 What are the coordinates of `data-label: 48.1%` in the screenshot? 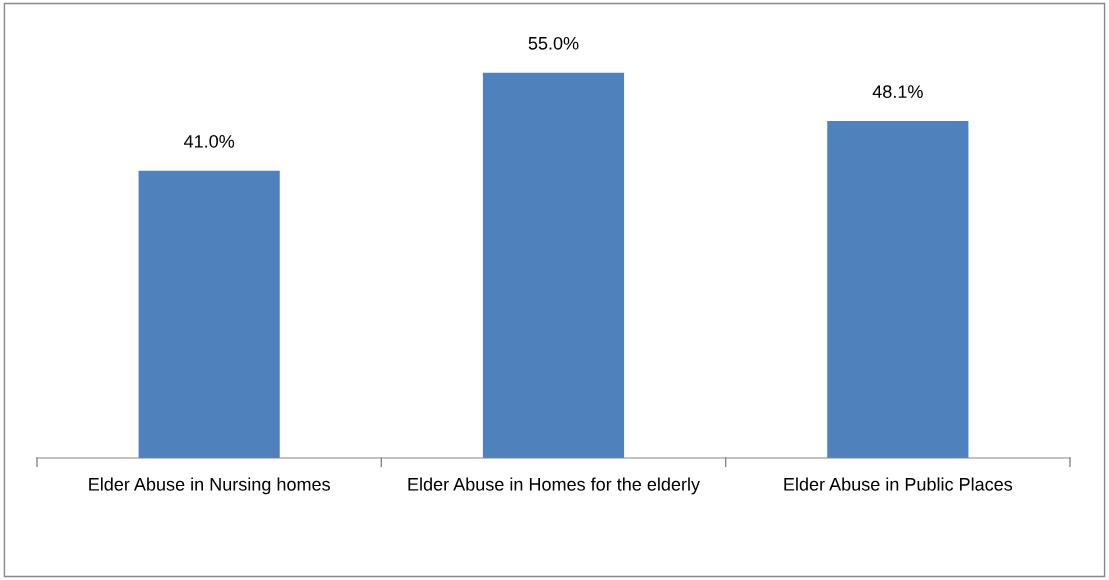 It's located at (897, 92).